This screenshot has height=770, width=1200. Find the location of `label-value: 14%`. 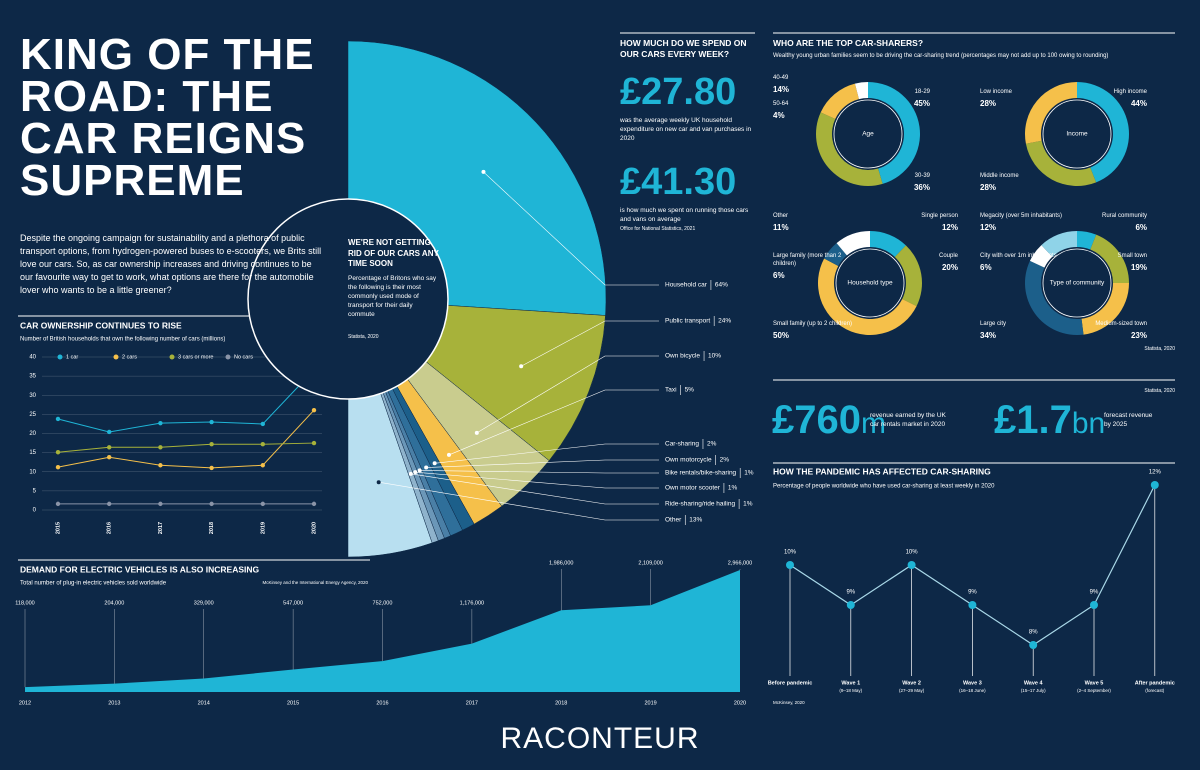

label-value: 14% is located at coordinates (781, 89).